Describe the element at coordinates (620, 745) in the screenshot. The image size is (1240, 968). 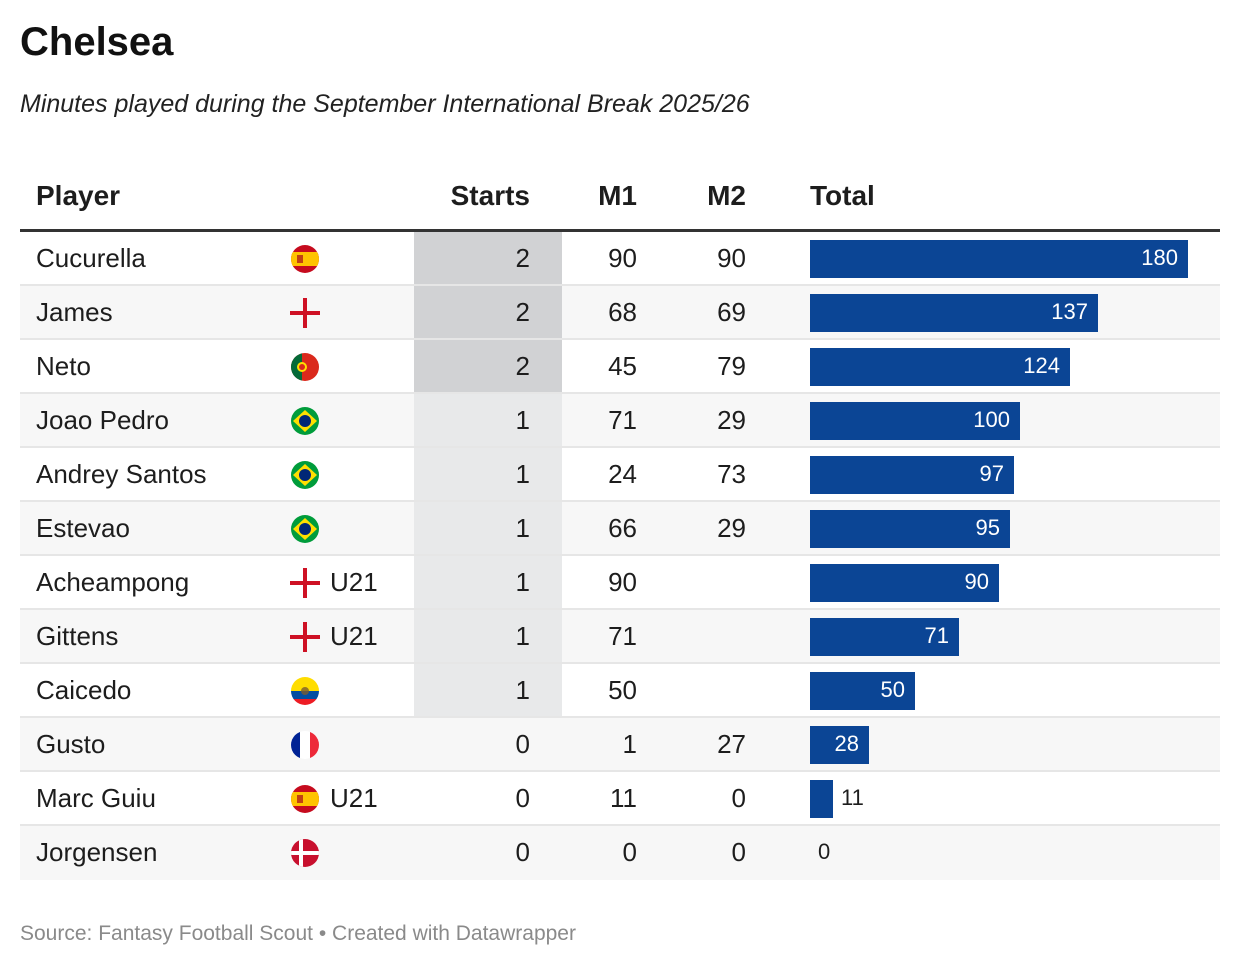
I see `table-row: Gusto 0 1 27 28` at that location.